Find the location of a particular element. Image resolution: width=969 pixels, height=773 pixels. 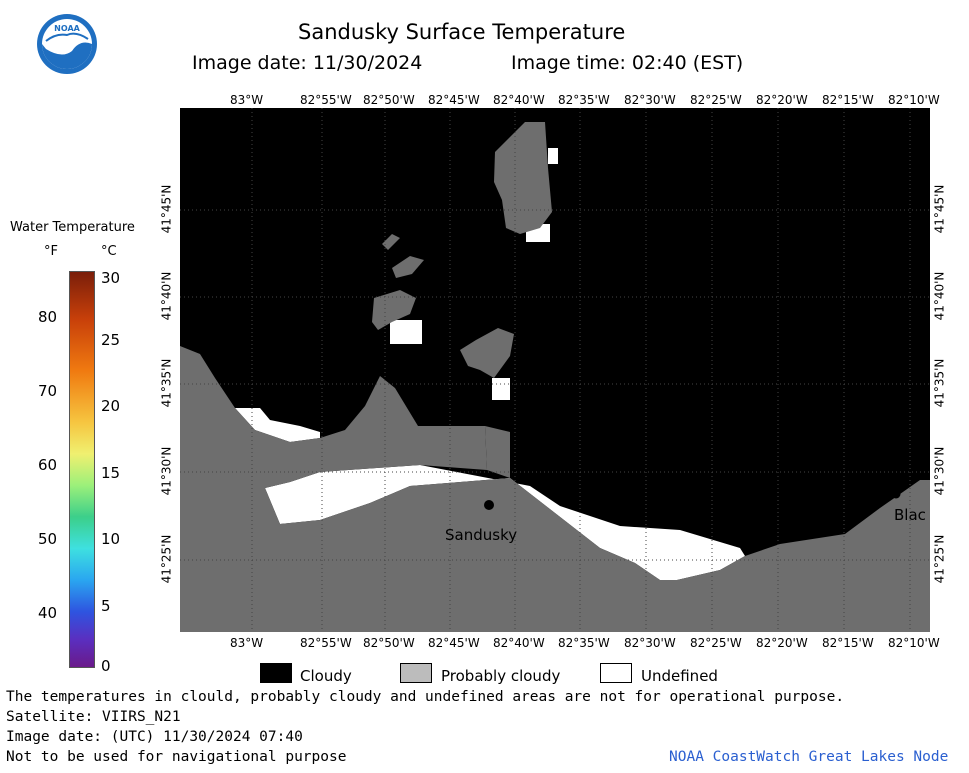

fahrenheit-tick: 40 is located at coordinates (48, 613).